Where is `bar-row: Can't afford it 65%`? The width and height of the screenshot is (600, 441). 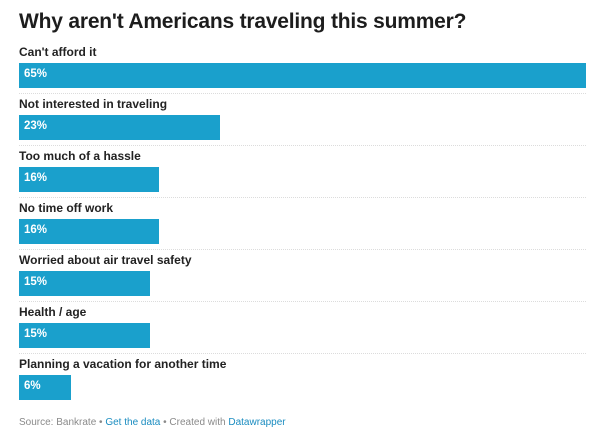
bar-row: Can't afford it 65% is located at coordinates (302, 68).